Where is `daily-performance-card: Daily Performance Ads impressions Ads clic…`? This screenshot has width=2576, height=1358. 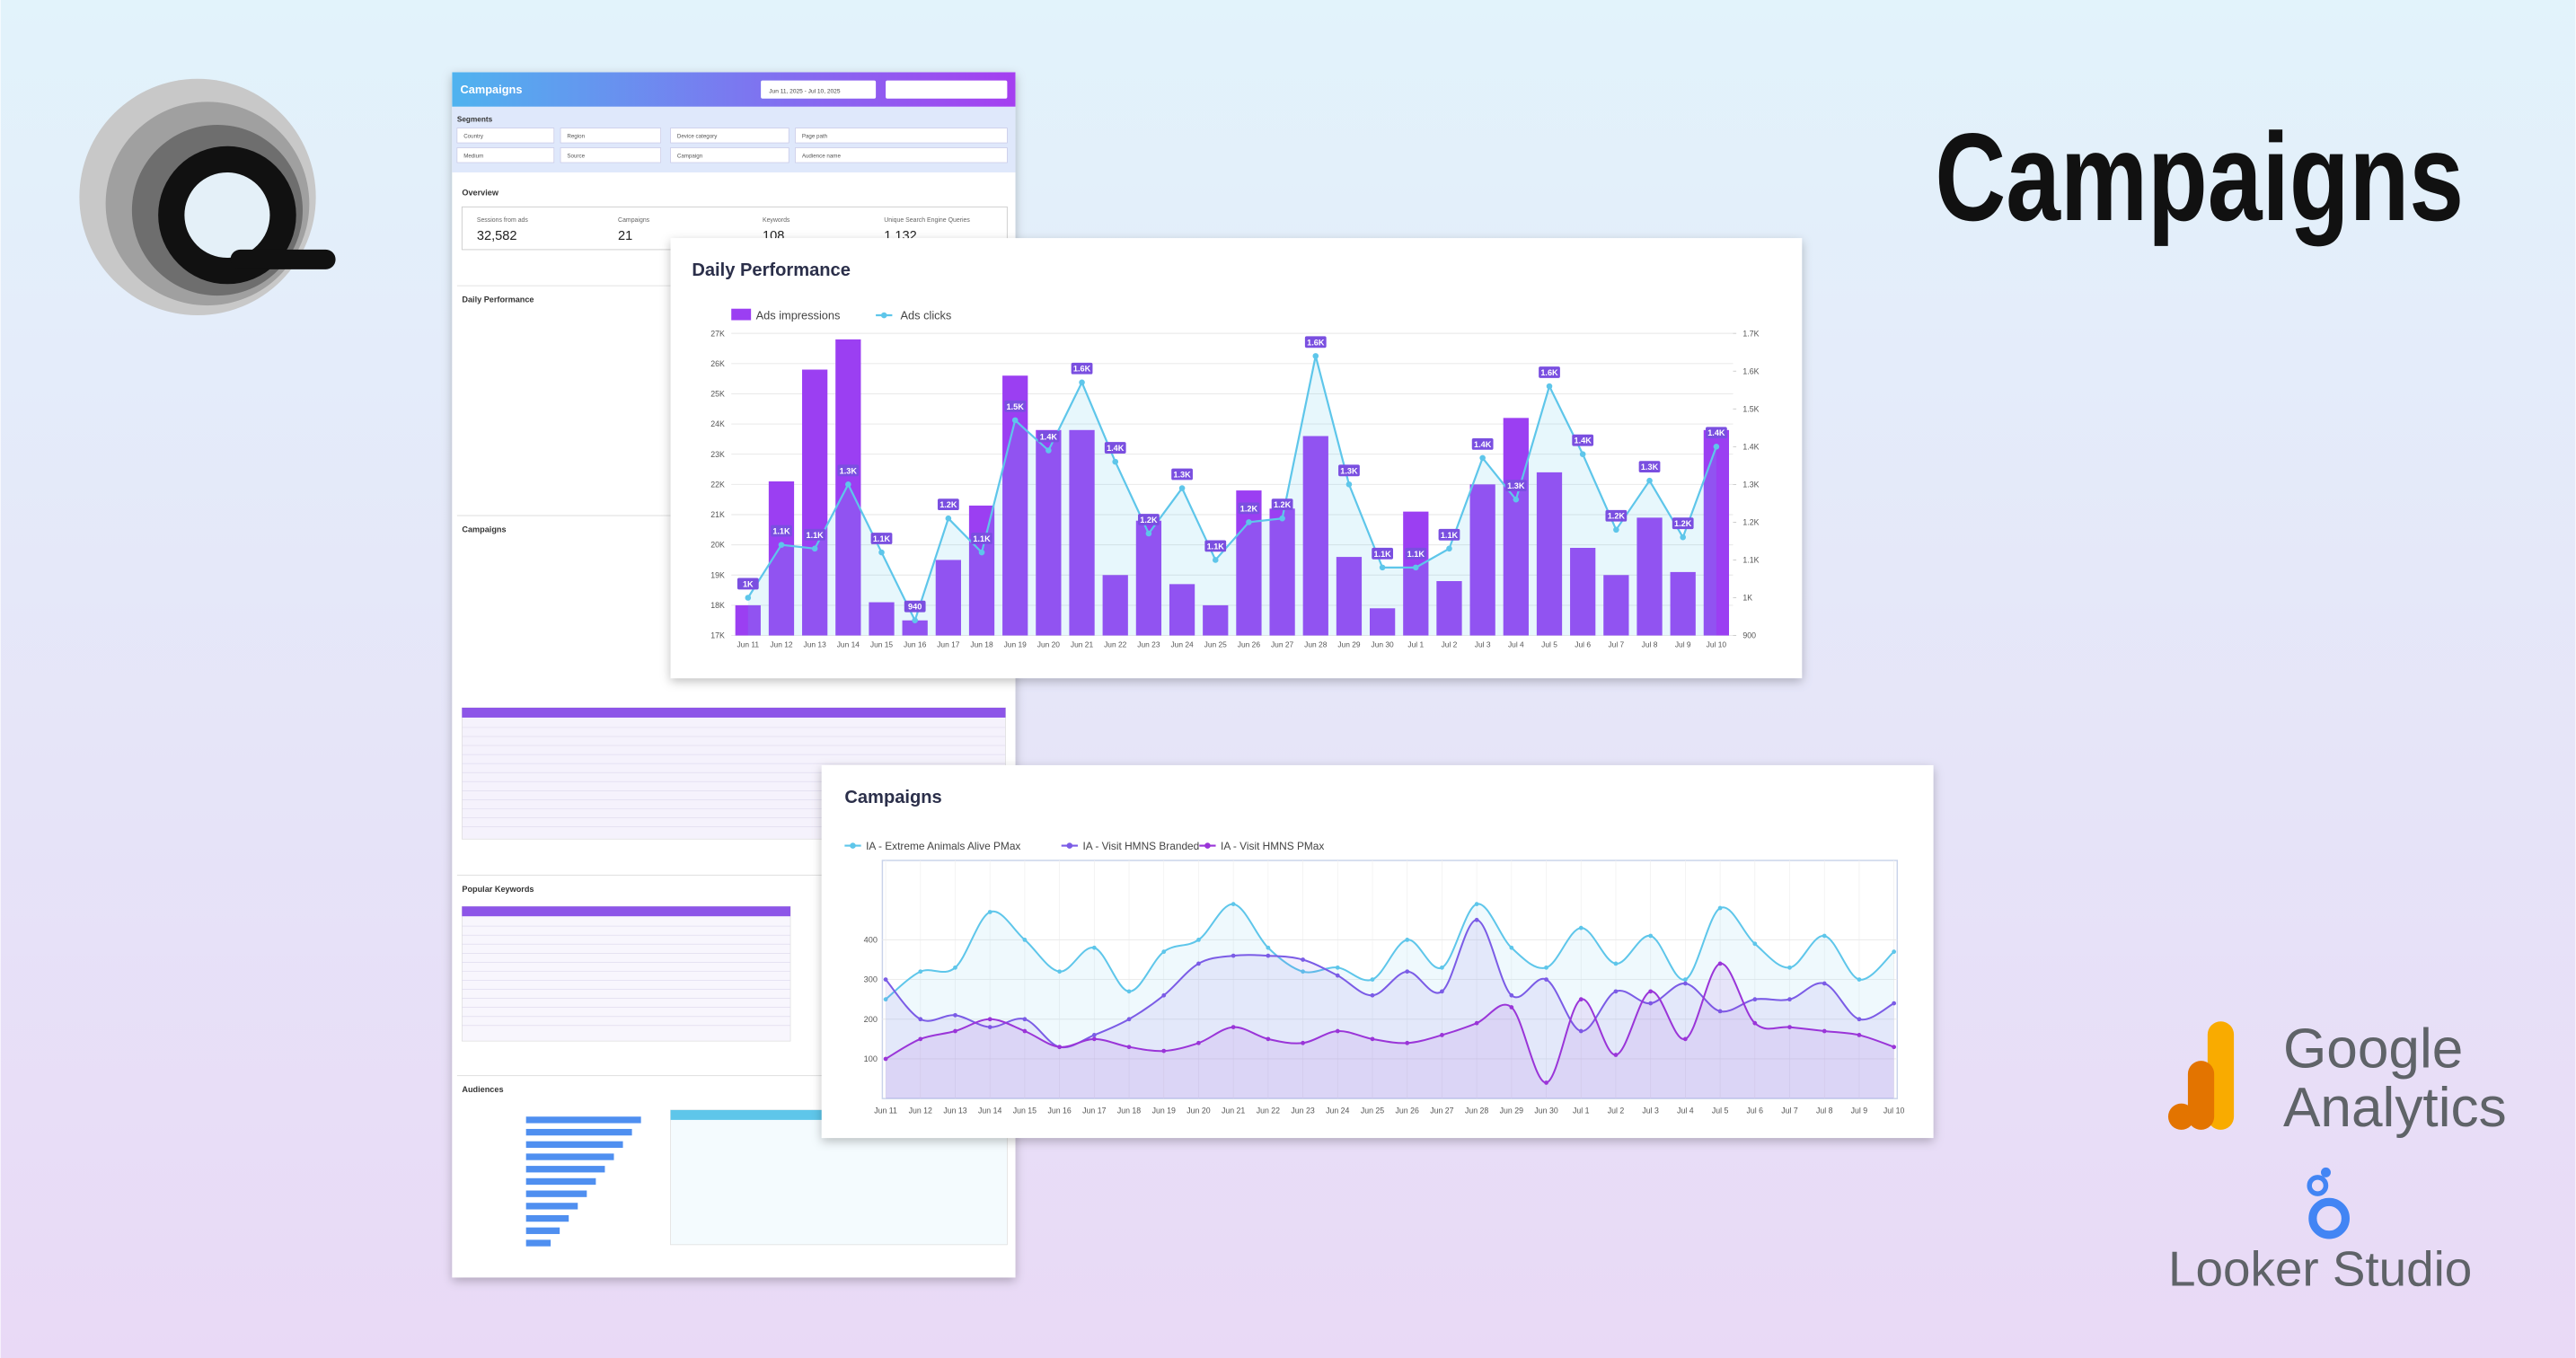 daily-performance-card: Daily Performance Ads impressions Ads clic… is located at coordinates (1236, 458).